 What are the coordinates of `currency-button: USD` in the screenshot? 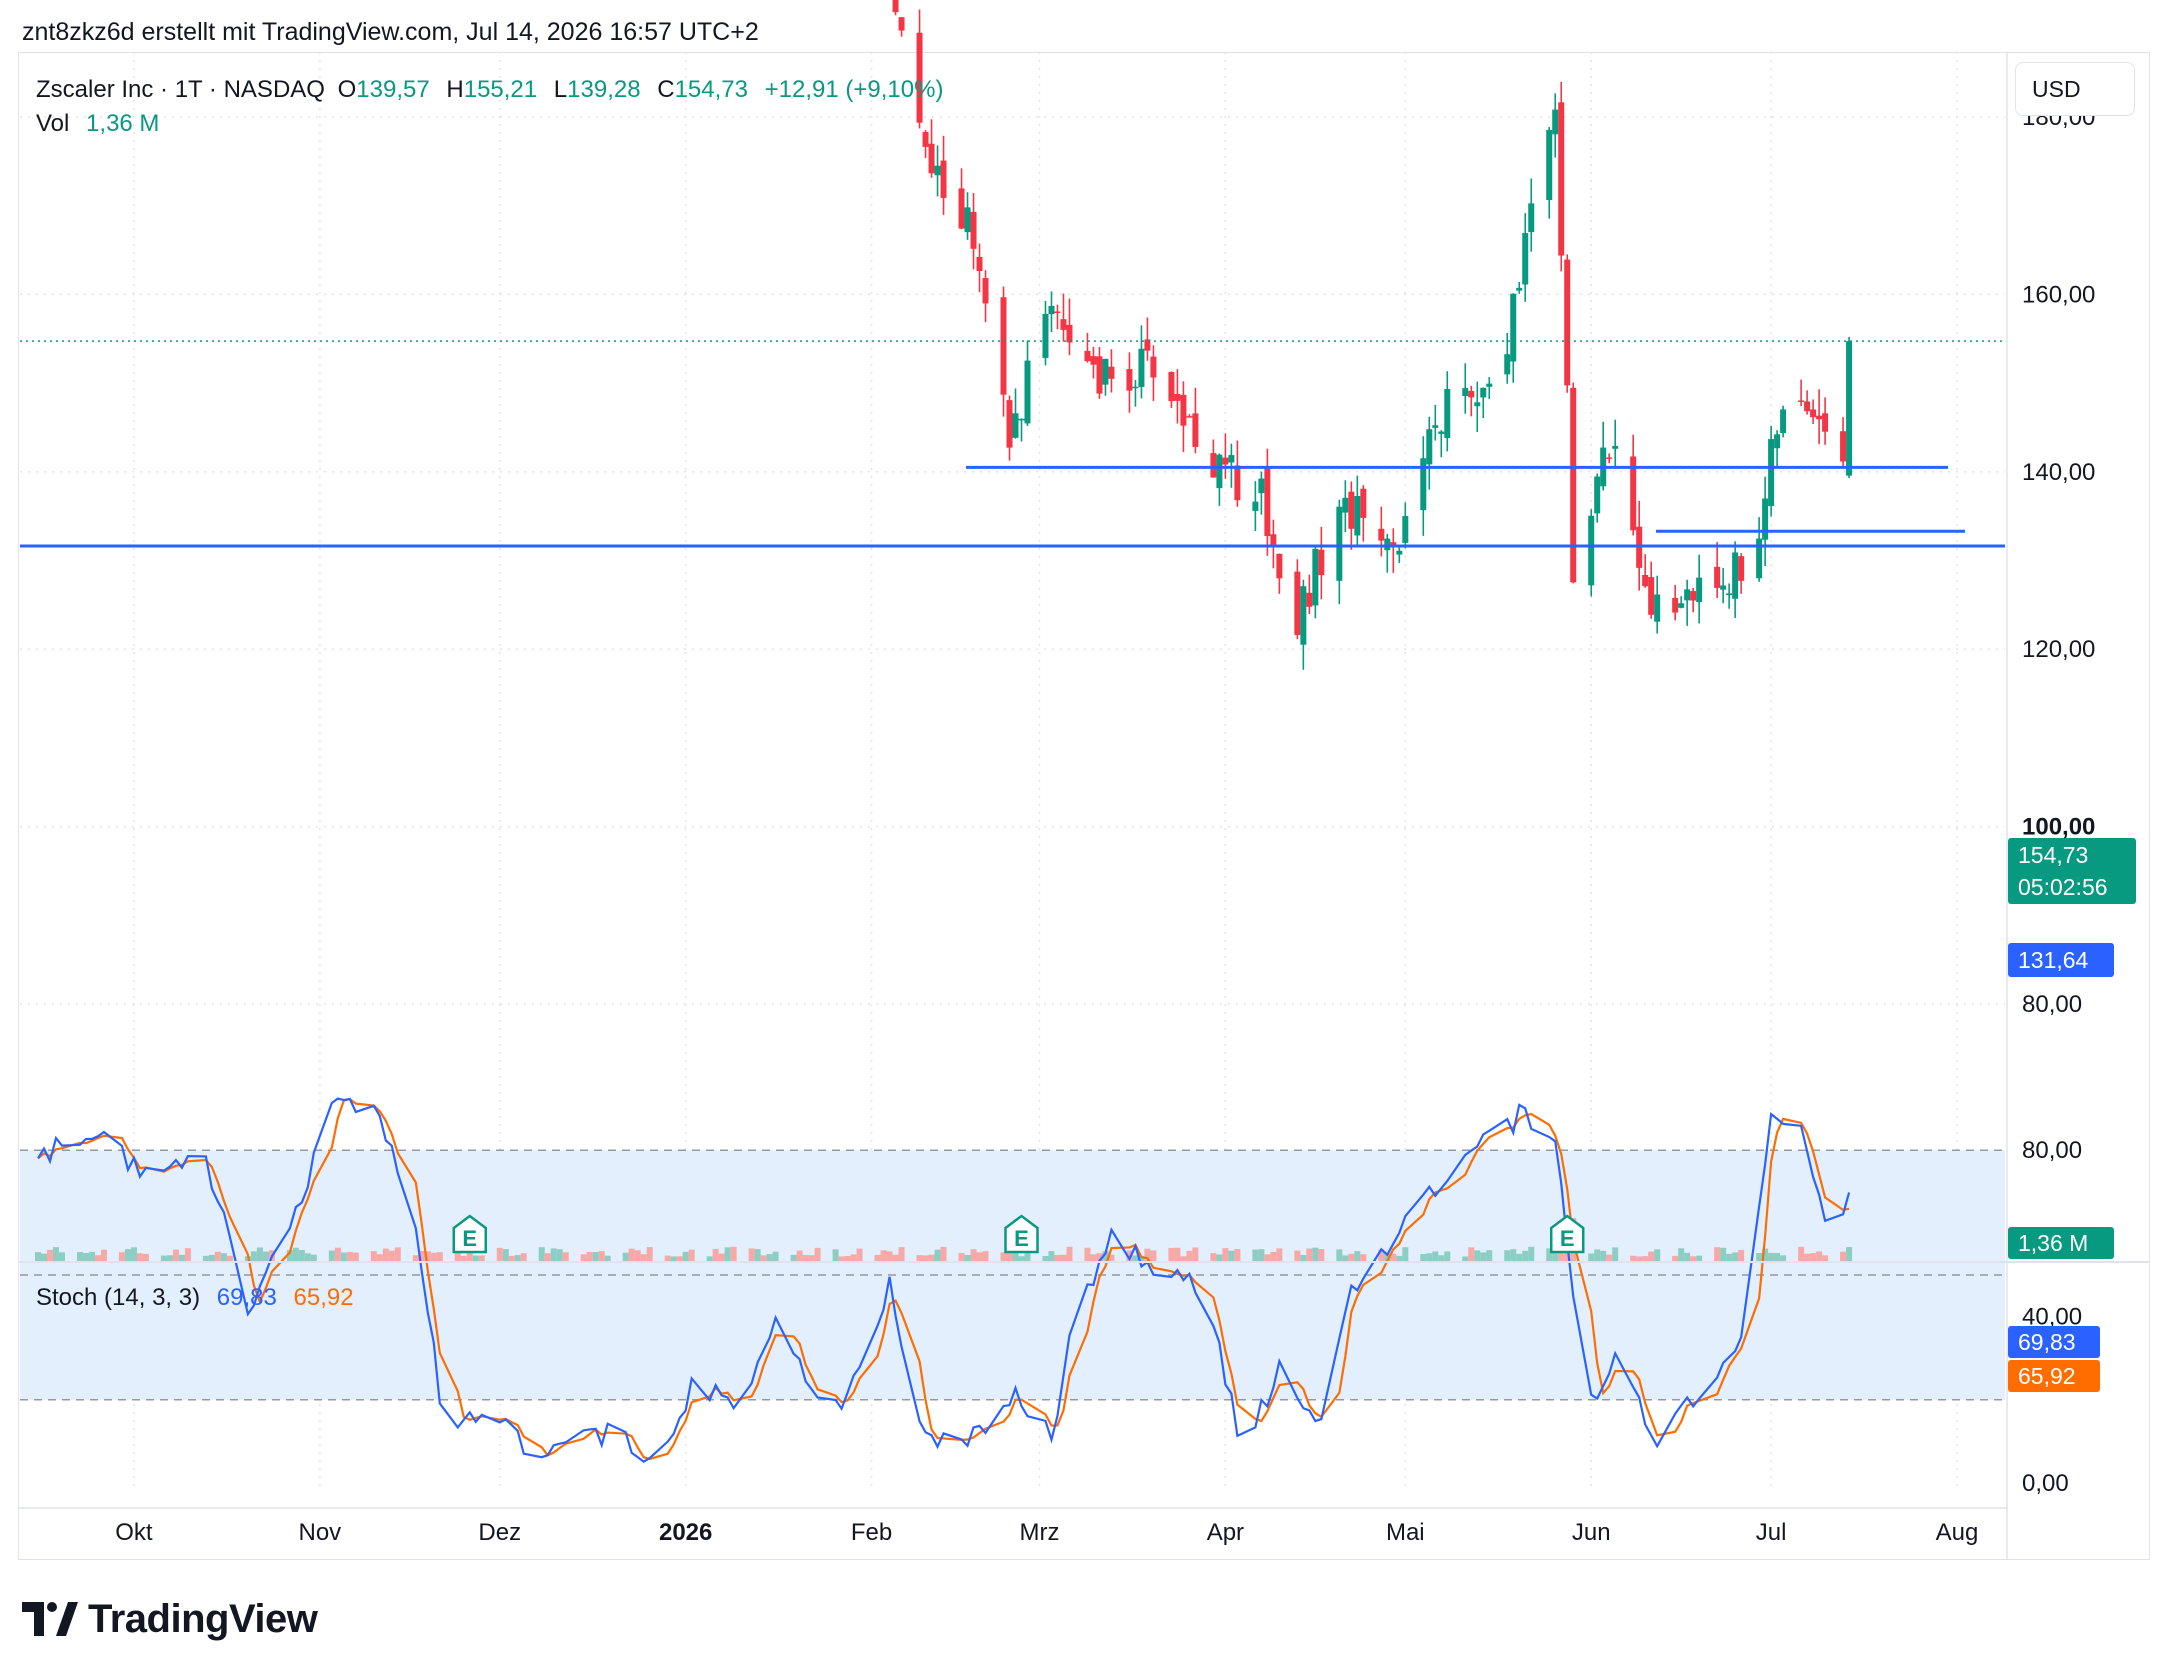 It's located at (2075, 89).